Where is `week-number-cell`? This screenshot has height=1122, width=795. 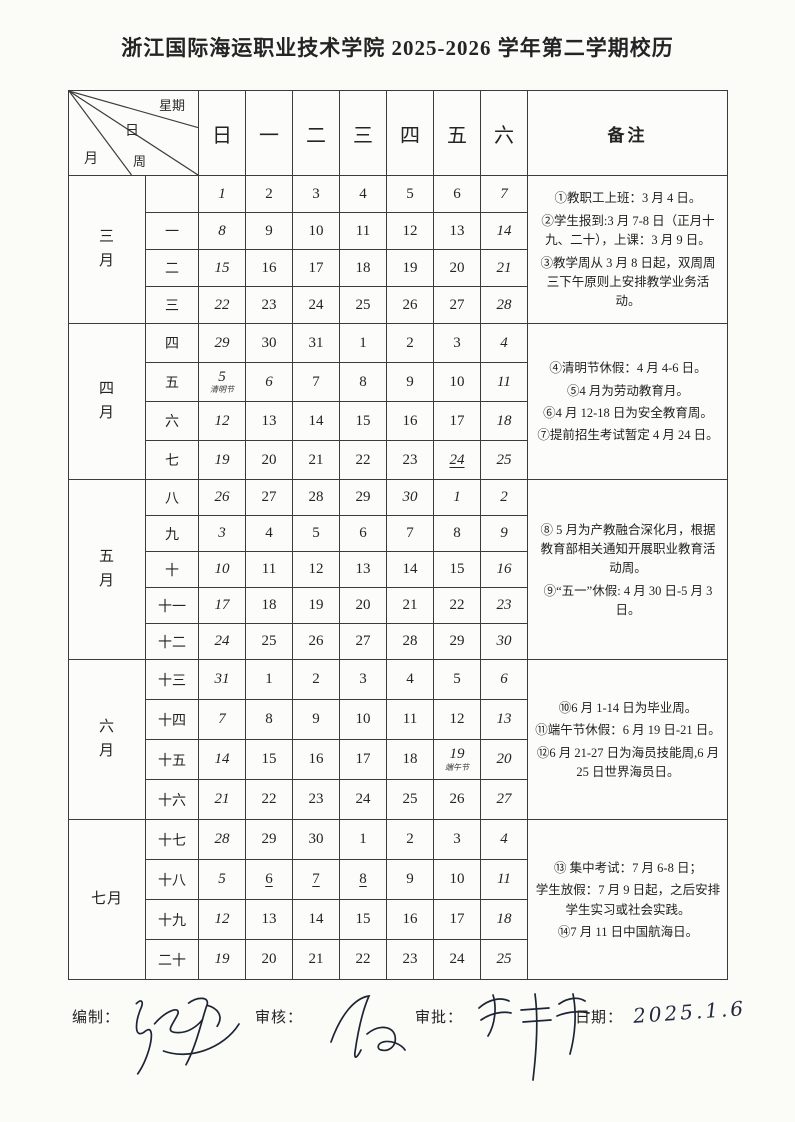 week-number-cell is located at coordinates (172, 194).